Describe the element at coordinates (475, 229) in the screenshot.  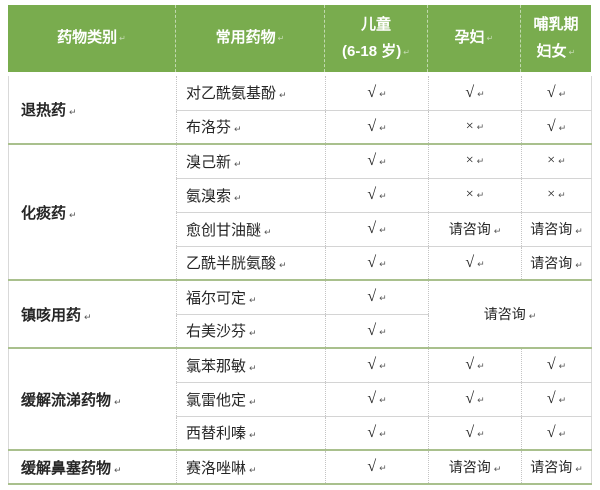
I see `pregnant-value-cell: 请咨询 ↵` at that location.